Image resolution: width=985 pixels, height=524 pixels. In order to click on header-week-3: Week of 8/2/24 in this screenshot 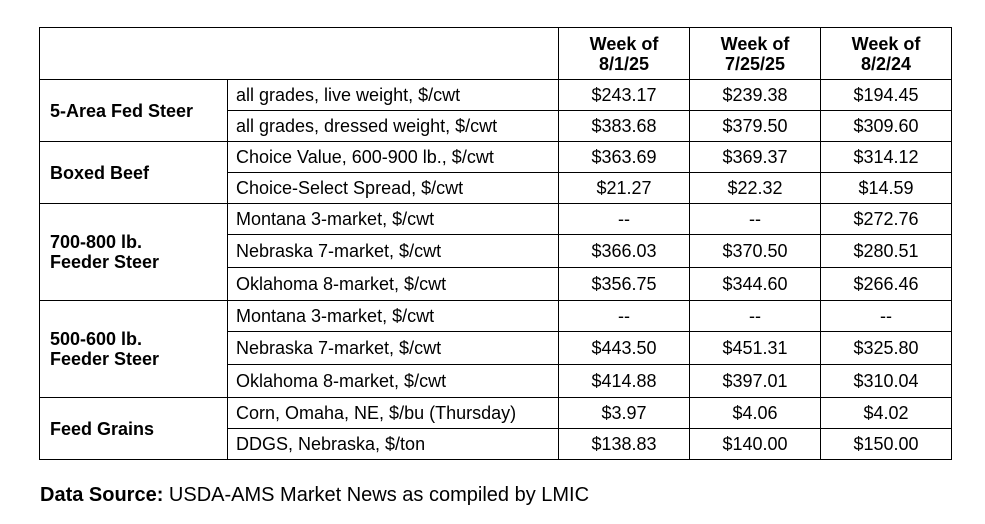, I will do `click(886, 53)`.